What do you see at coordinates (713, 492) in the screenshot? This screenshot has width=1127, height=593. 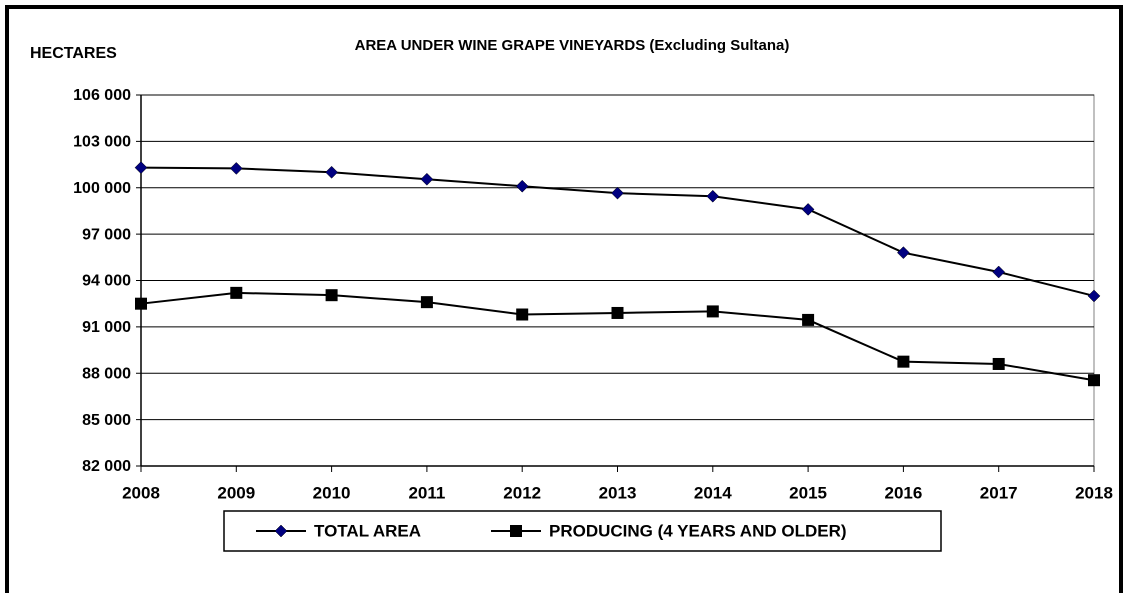 I see `x-tick-label: 2014` at bounding box center [713, 492].